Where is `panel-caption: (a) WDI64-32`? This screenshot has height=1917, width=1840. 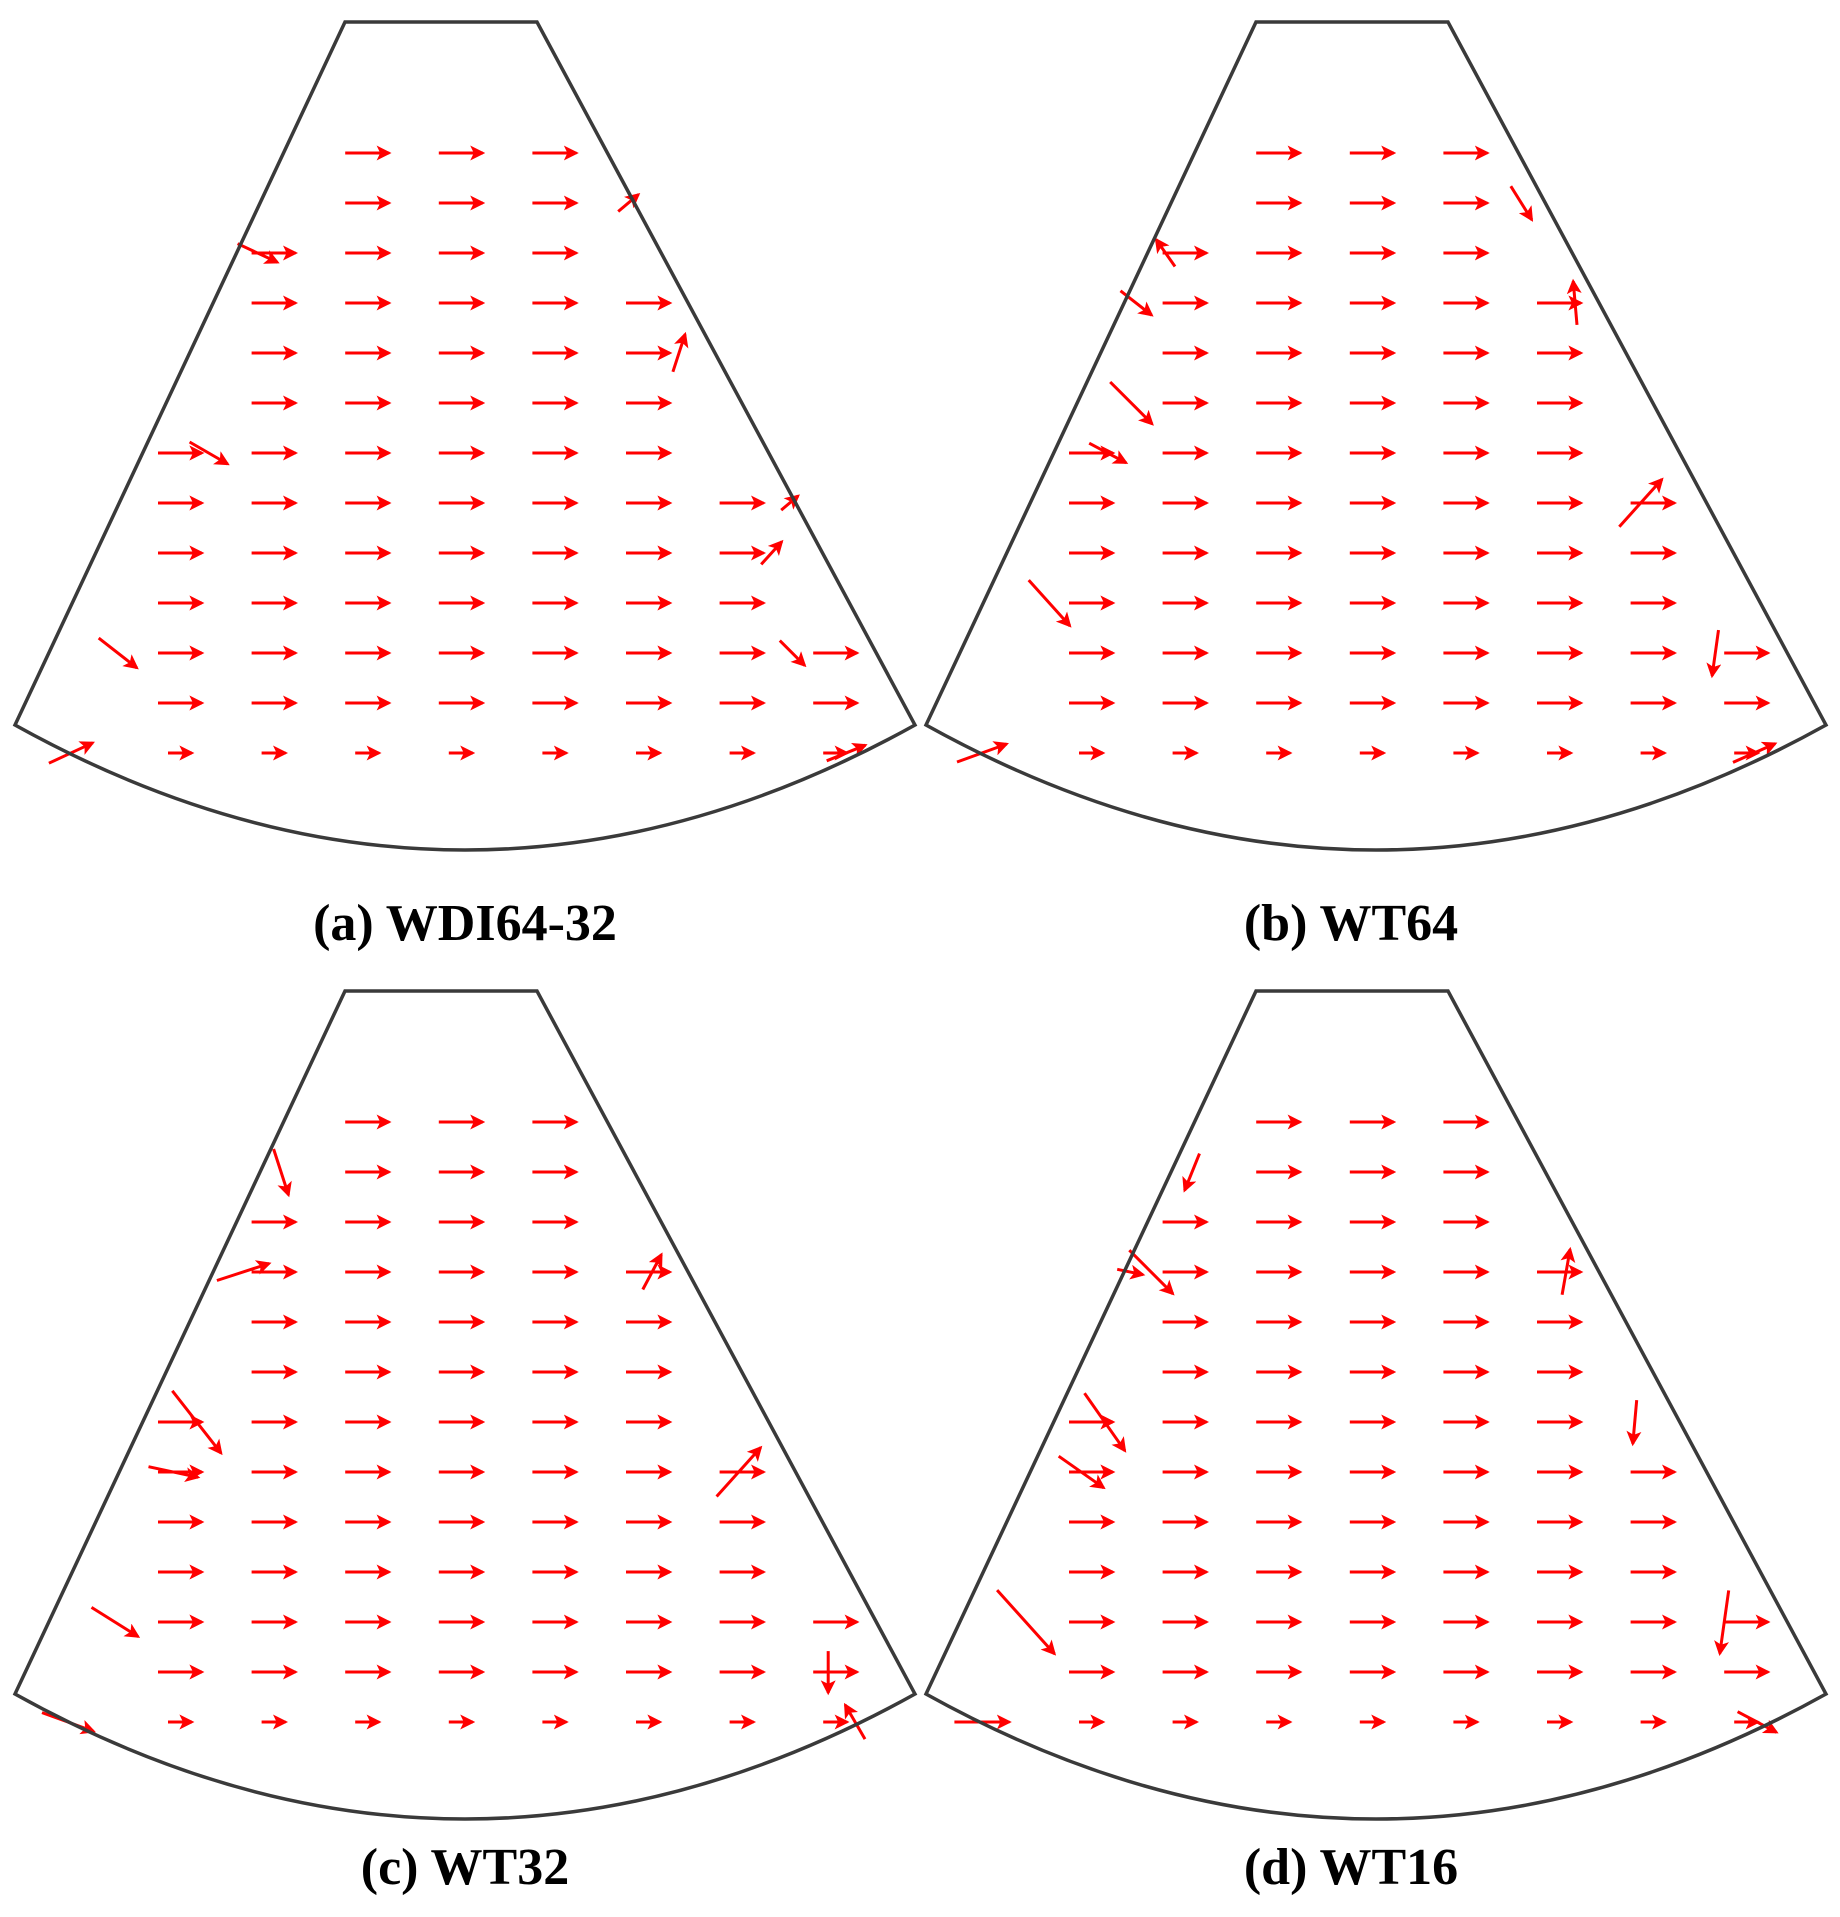
panel-caption: (a) WDI64-32 is located at coordinates (465, 923).